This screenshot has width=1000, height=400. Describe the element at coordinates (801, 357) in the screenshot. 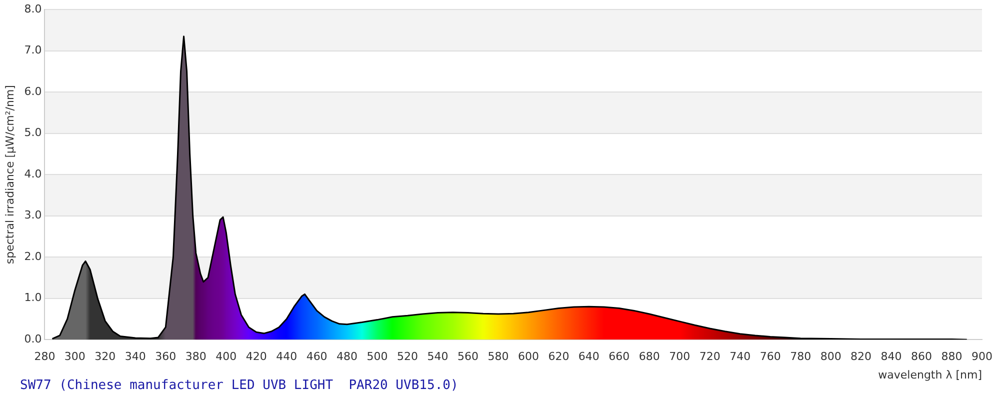

I see `x-tick-label: 780` at that location.